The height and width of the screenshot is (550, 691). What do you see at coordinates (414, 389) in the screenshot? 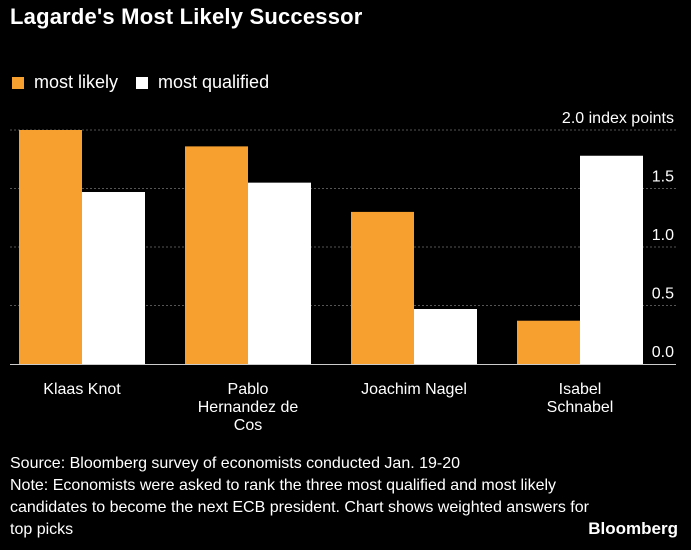
I see `x-tick-label: Joachim Nagel` at bounding box center [414, 389].